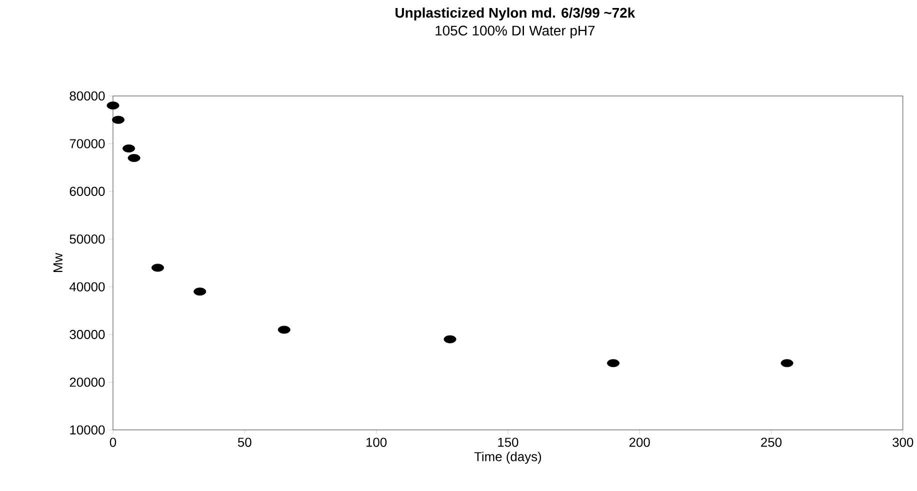 This screenshot has width=917, height=491. What do you see at coordinates (376, 442) in the screenshot?
I see `x-tick-label: 100` at bounding box center [376, 442].